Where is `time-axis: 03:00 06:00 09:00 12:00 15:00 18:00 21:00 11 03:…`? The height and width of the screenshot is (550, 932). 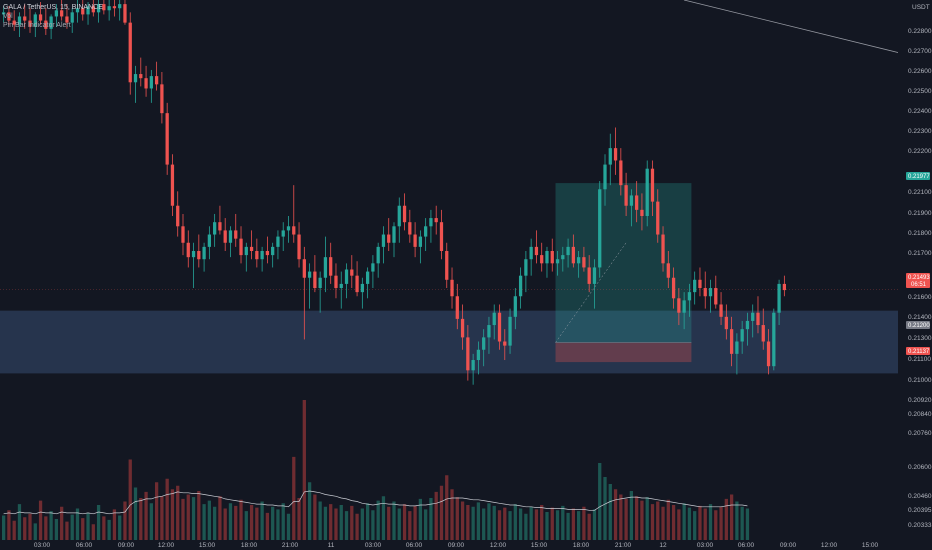 time-axis: 03:00 06:00 09:00 12:00 15:00 18:00 21:00 11 03:… is located at coordinates (466, 545).